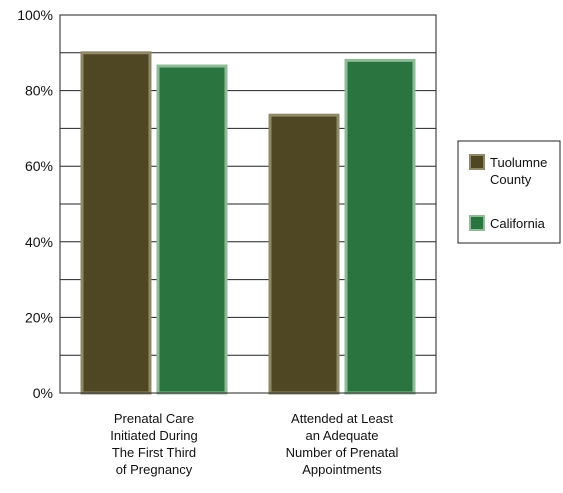 This screenshot has height=493, width=563. What do you see at coordinates (509, 192) in the screenshot?
I see `legend: Tuolumne County California` at bounding box center [509, 192].